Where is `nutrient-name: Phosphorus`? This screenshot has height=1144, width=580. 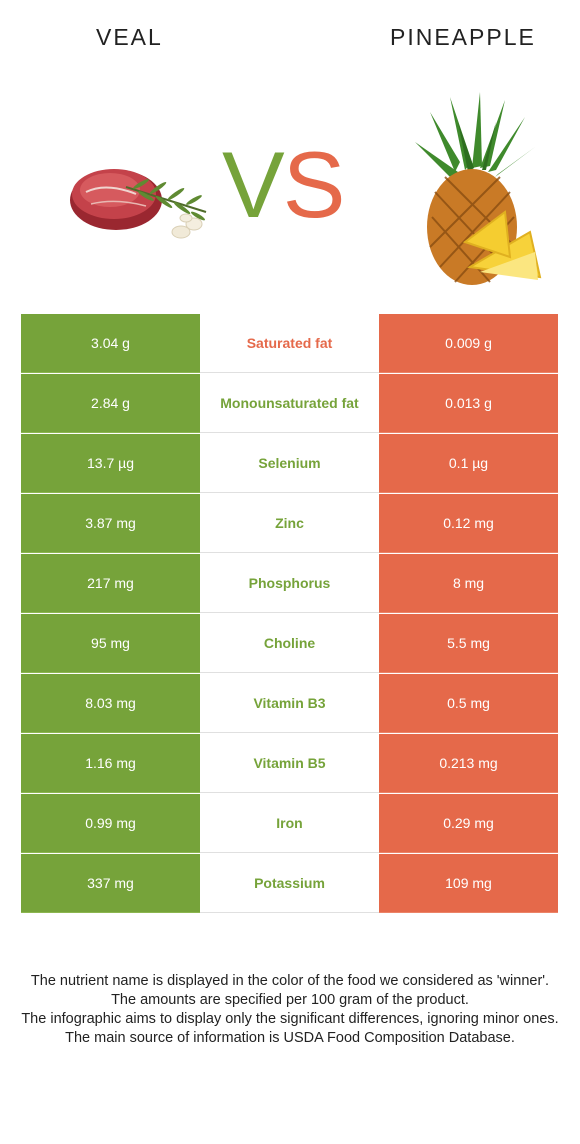 nutrient-name: Phosphorus is located at coordinates (289, 583).